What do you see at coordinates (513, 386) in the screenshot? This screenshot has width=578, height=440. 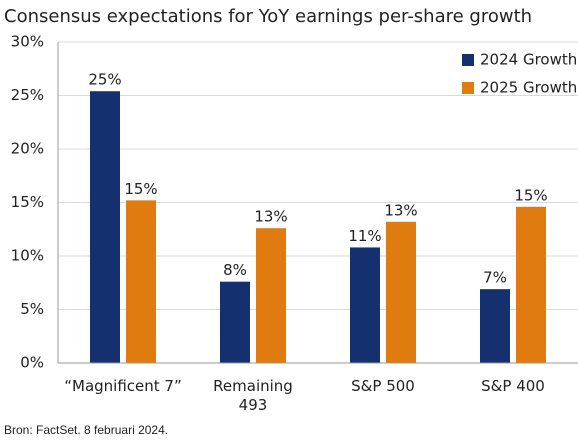 I see `x-tick-label: S&P 400` at bounding box center [513, 386].